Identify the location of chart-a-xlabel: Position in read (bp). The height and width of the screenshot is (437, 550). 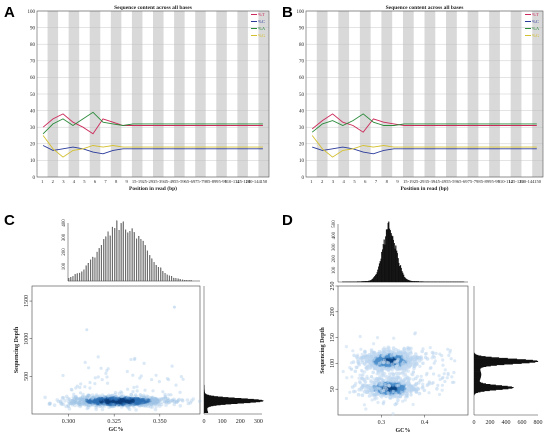
(153, 188).